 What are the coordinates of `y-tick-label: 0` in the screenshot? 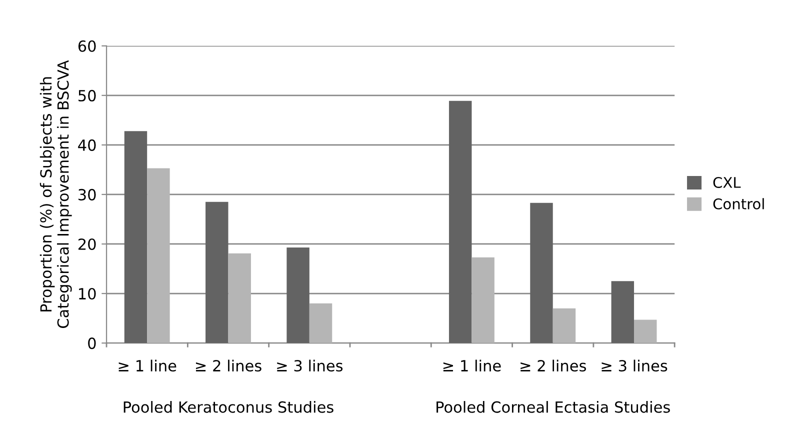 It's located at (92, 344).